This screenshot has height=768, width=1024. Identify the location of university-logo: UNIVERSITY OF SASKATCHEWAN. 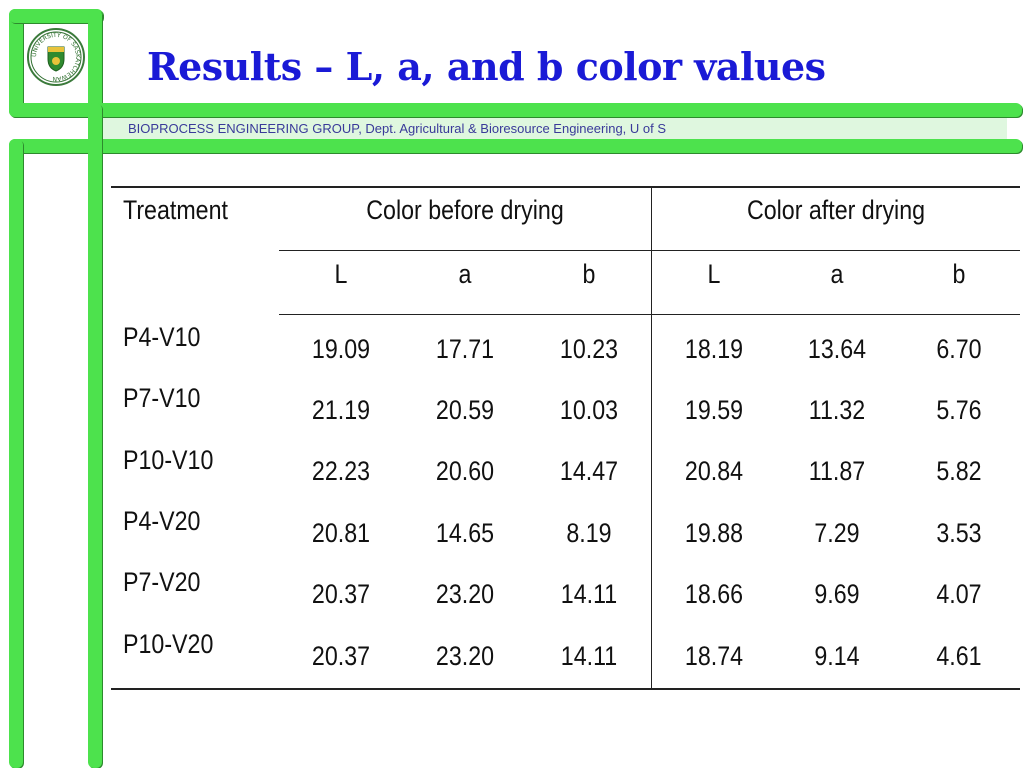
(56, 57).